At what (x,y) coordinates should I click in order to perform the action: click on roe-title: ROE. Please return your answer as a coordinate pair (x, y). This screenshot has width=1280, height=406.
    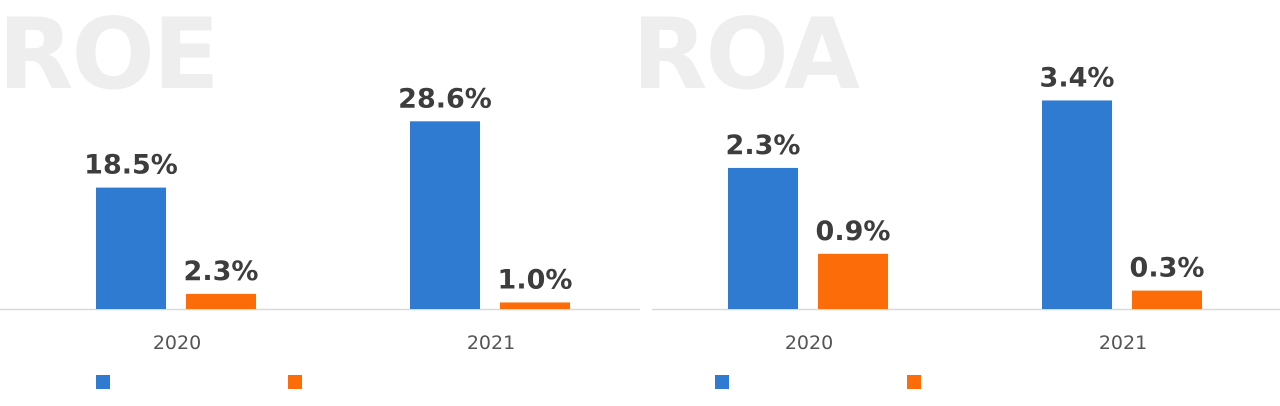
    Looking at the image, I should click on (110, 56).